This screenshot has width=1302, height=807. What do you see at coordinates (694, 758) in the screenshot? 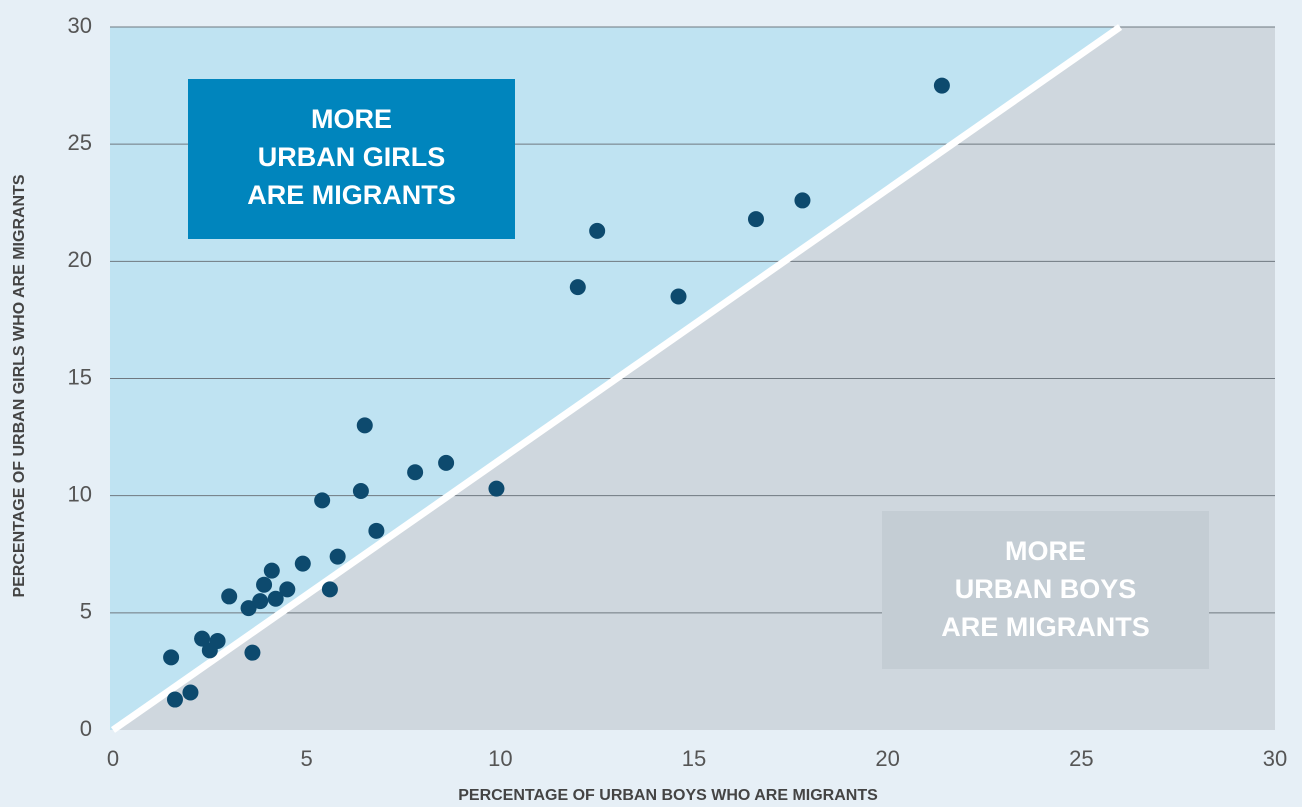
I see `x-tick-label: 15` at bounding box center [694, 758].